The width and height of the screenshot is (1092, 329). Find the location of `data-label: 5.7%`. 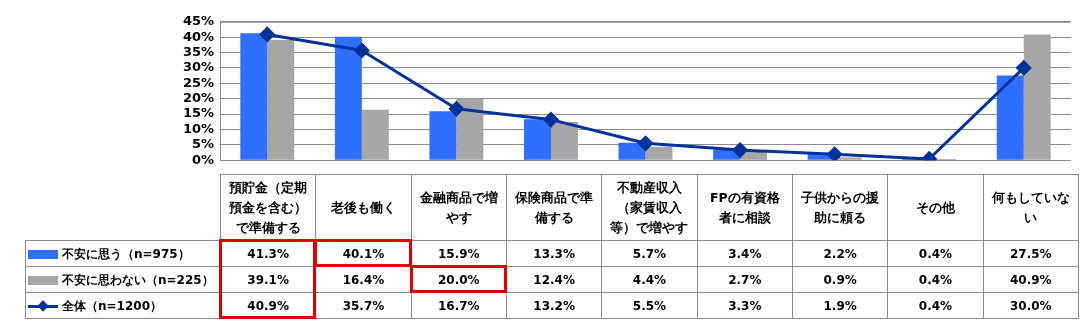

data-label: 5.7% is located at coordinates (649, 253).